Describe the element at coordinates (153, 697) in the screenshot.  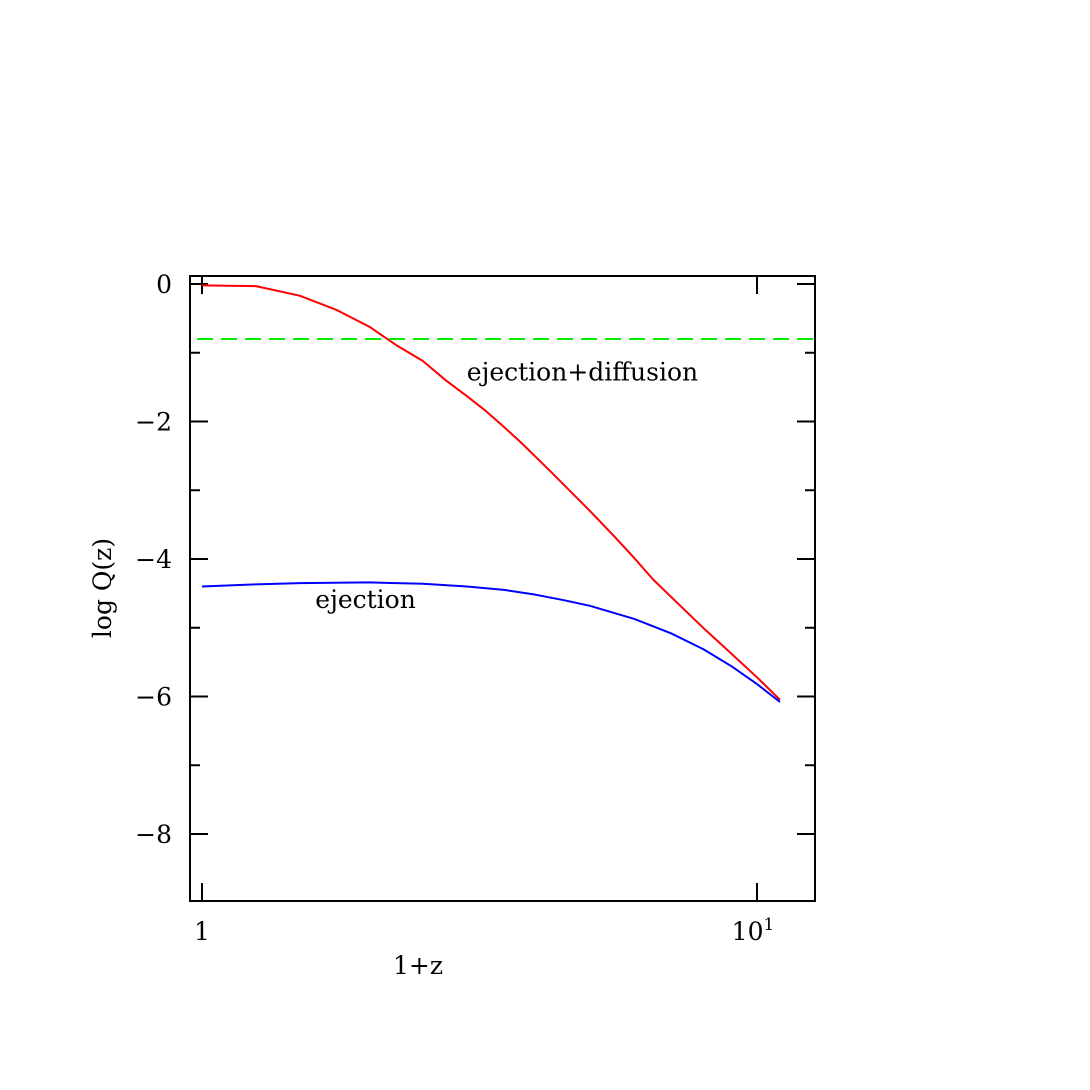
I see `y-tick-label: −6` at that location.